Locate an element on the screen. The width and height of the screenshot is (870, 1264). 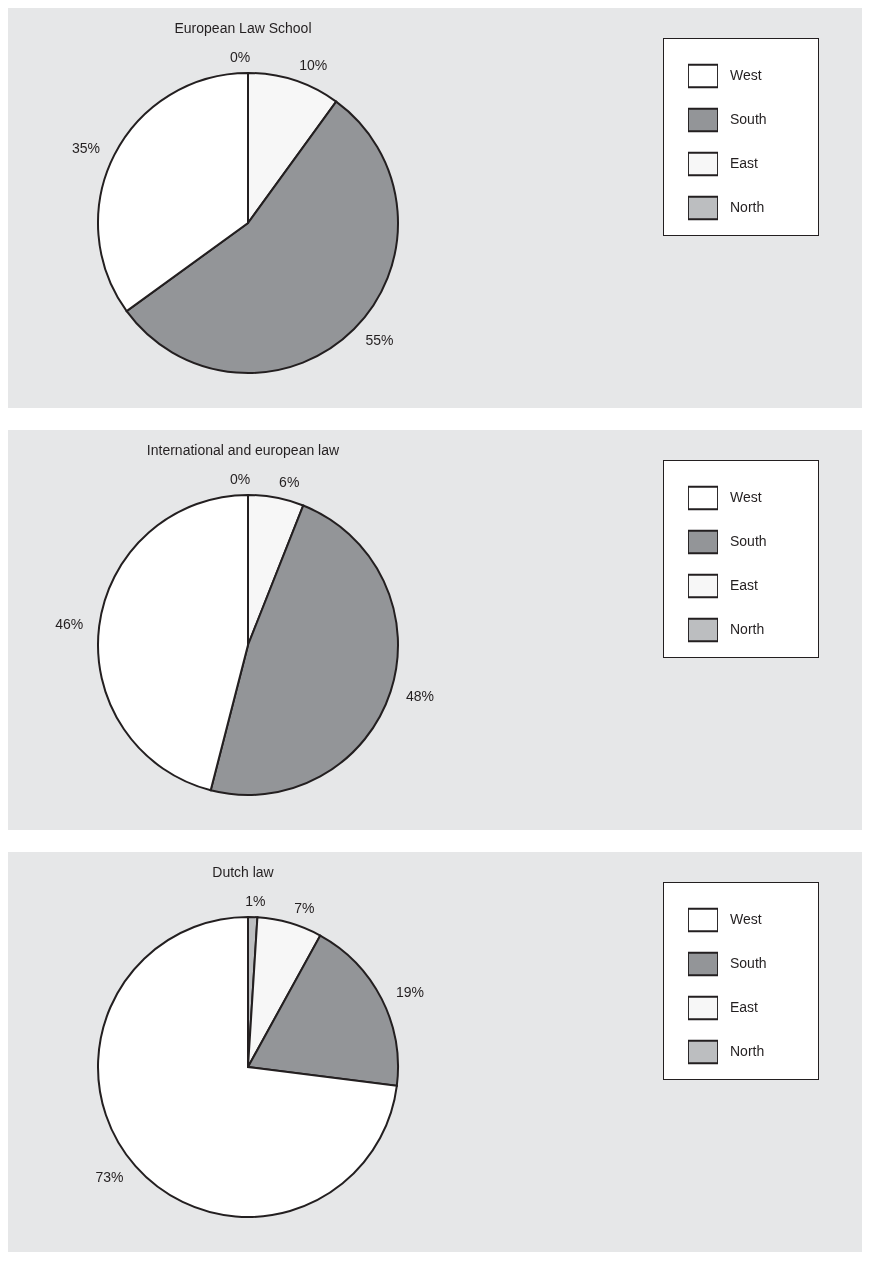
data-label: 1% is located at coordinates (255, 901).